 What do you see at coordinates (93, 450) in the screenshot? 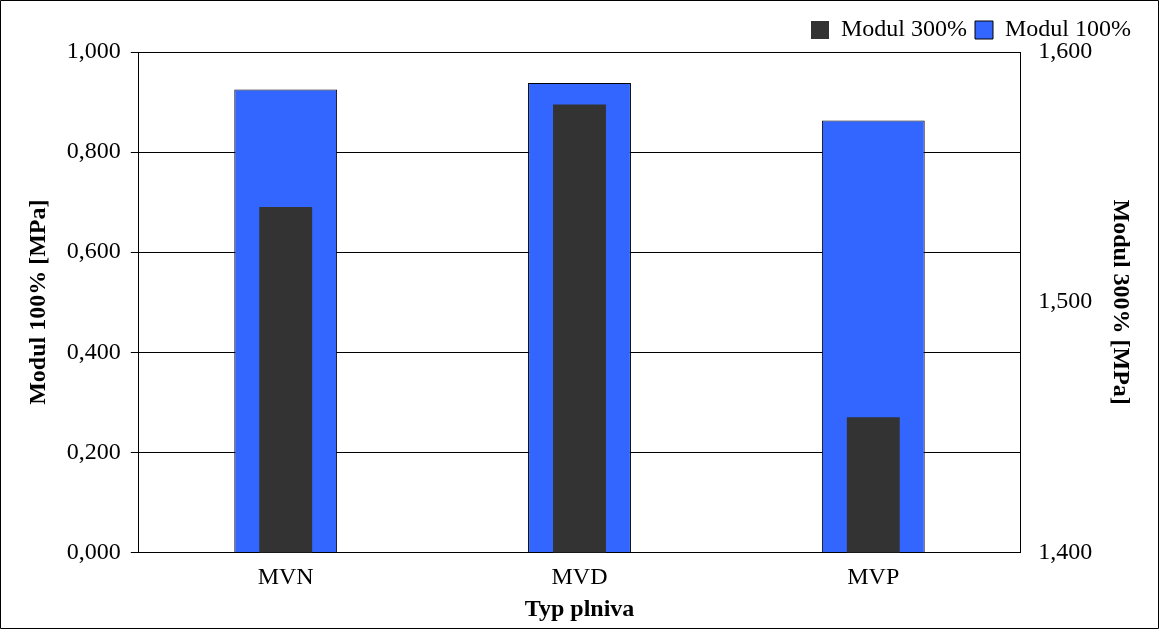
I see `y-tick-label: 0,200` at bounding box center [93, 450].